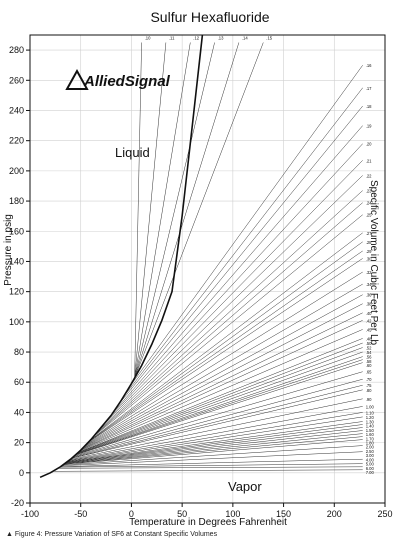 This screenshot has height=548, width=400. Describe the element at coordinates (370, 455) in the screenshot. I see `specific-volume-label: 3.00` at that location.